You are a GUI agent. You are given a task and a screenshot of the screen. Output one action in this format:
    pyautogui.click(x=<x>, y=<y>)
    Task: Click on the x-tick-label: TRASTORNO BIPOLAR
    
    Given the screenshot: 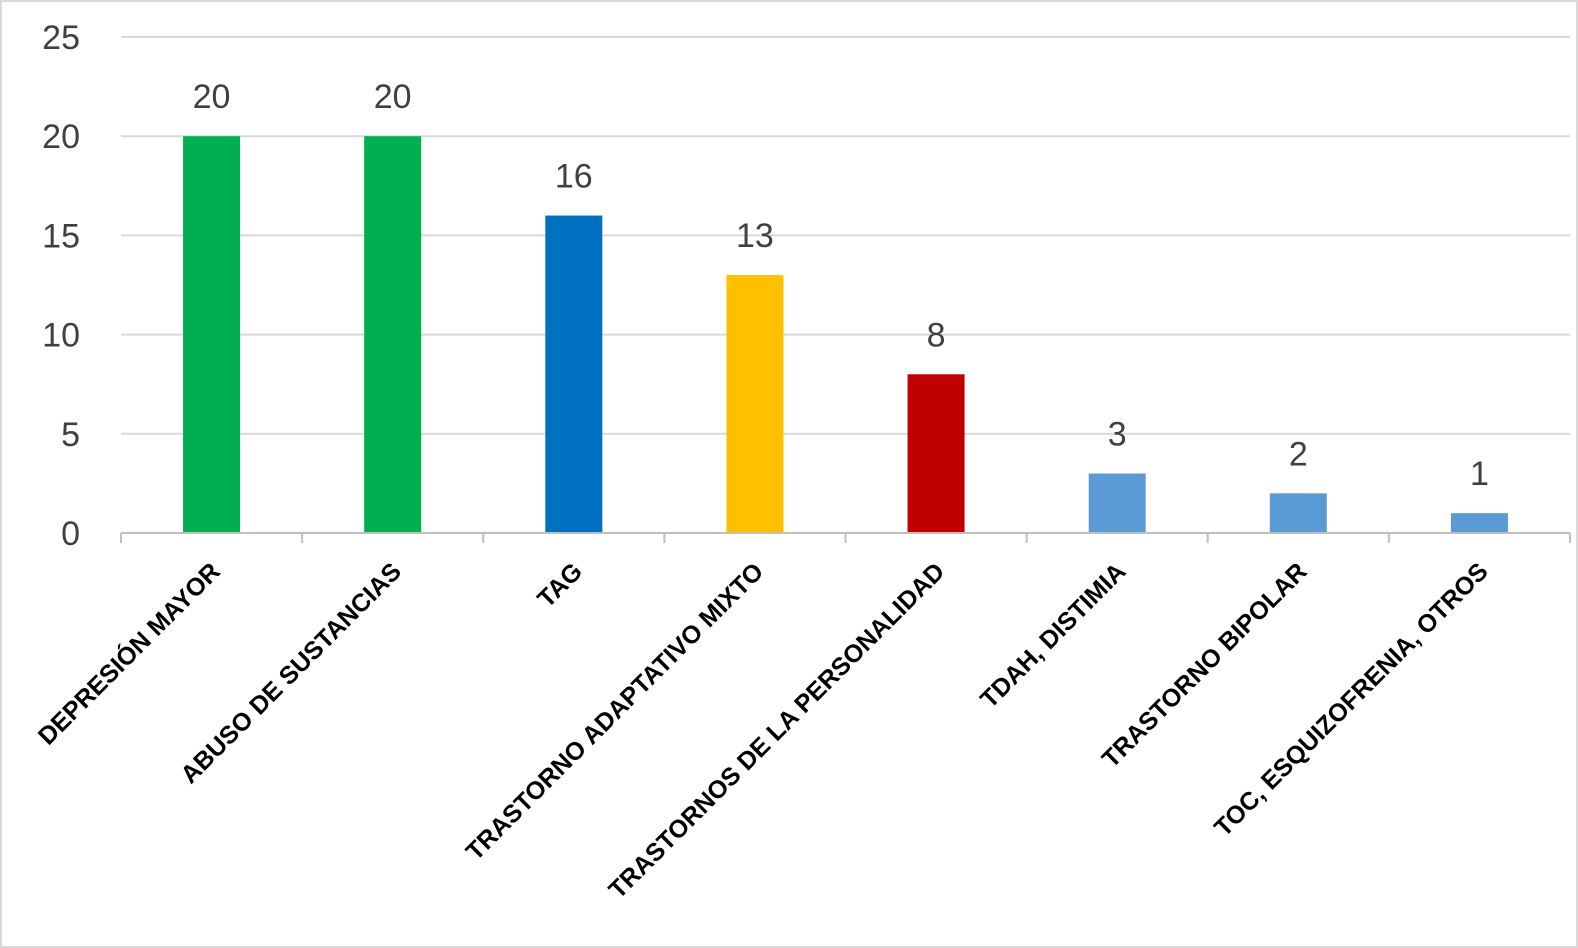 What is the action you would take?
    pyautogui.click(x=1205, y=665)
    